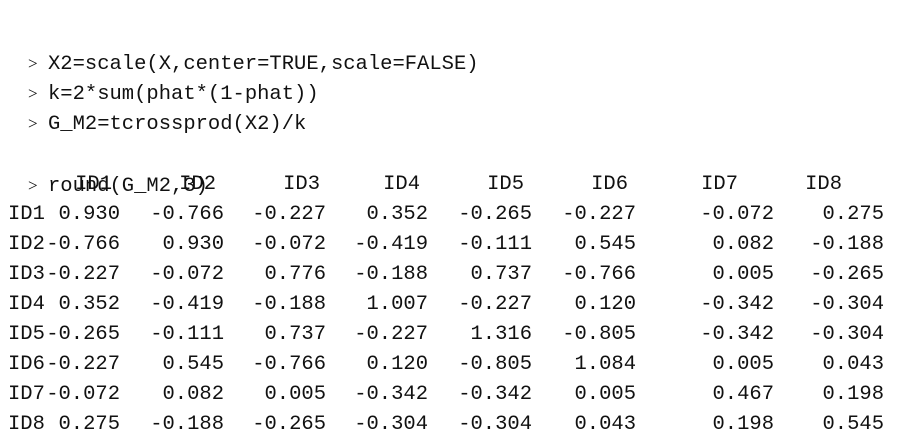 This screenshot has height=445, width=912. I want to click on matrix-row-label: ID2, so click(26, 244).